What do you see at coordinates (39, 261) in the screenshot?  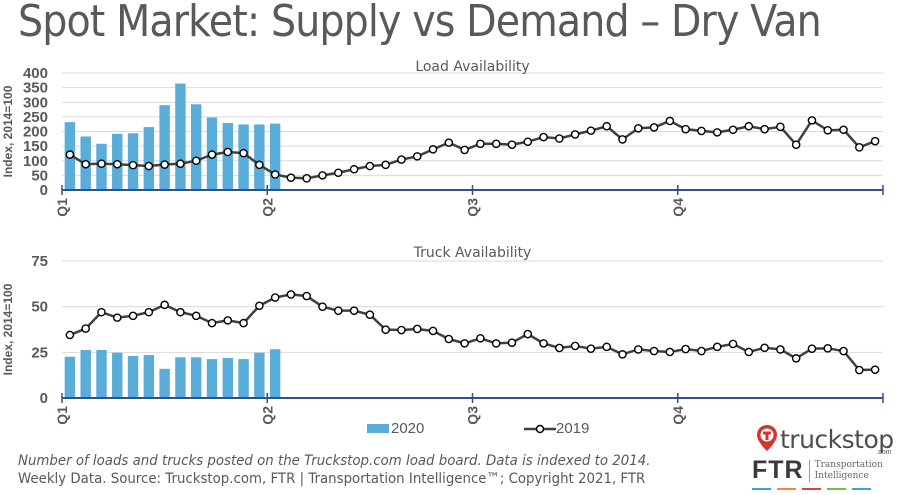 I see `y-tick-label: 75` at bounding box center [39, 261].